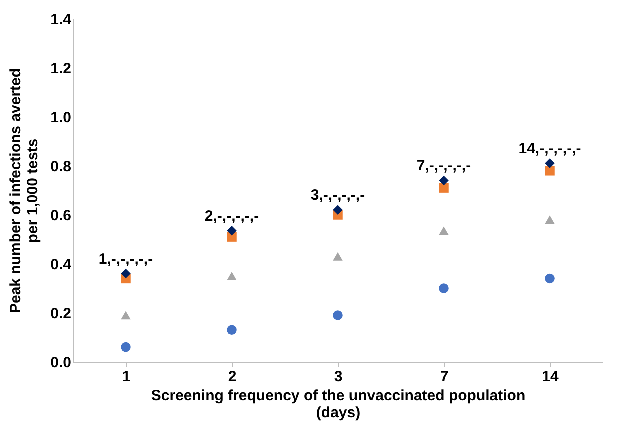 The height and width of the screenshot is (435, 624). I want to click on x-tick-label: 1, so click(126, 377).